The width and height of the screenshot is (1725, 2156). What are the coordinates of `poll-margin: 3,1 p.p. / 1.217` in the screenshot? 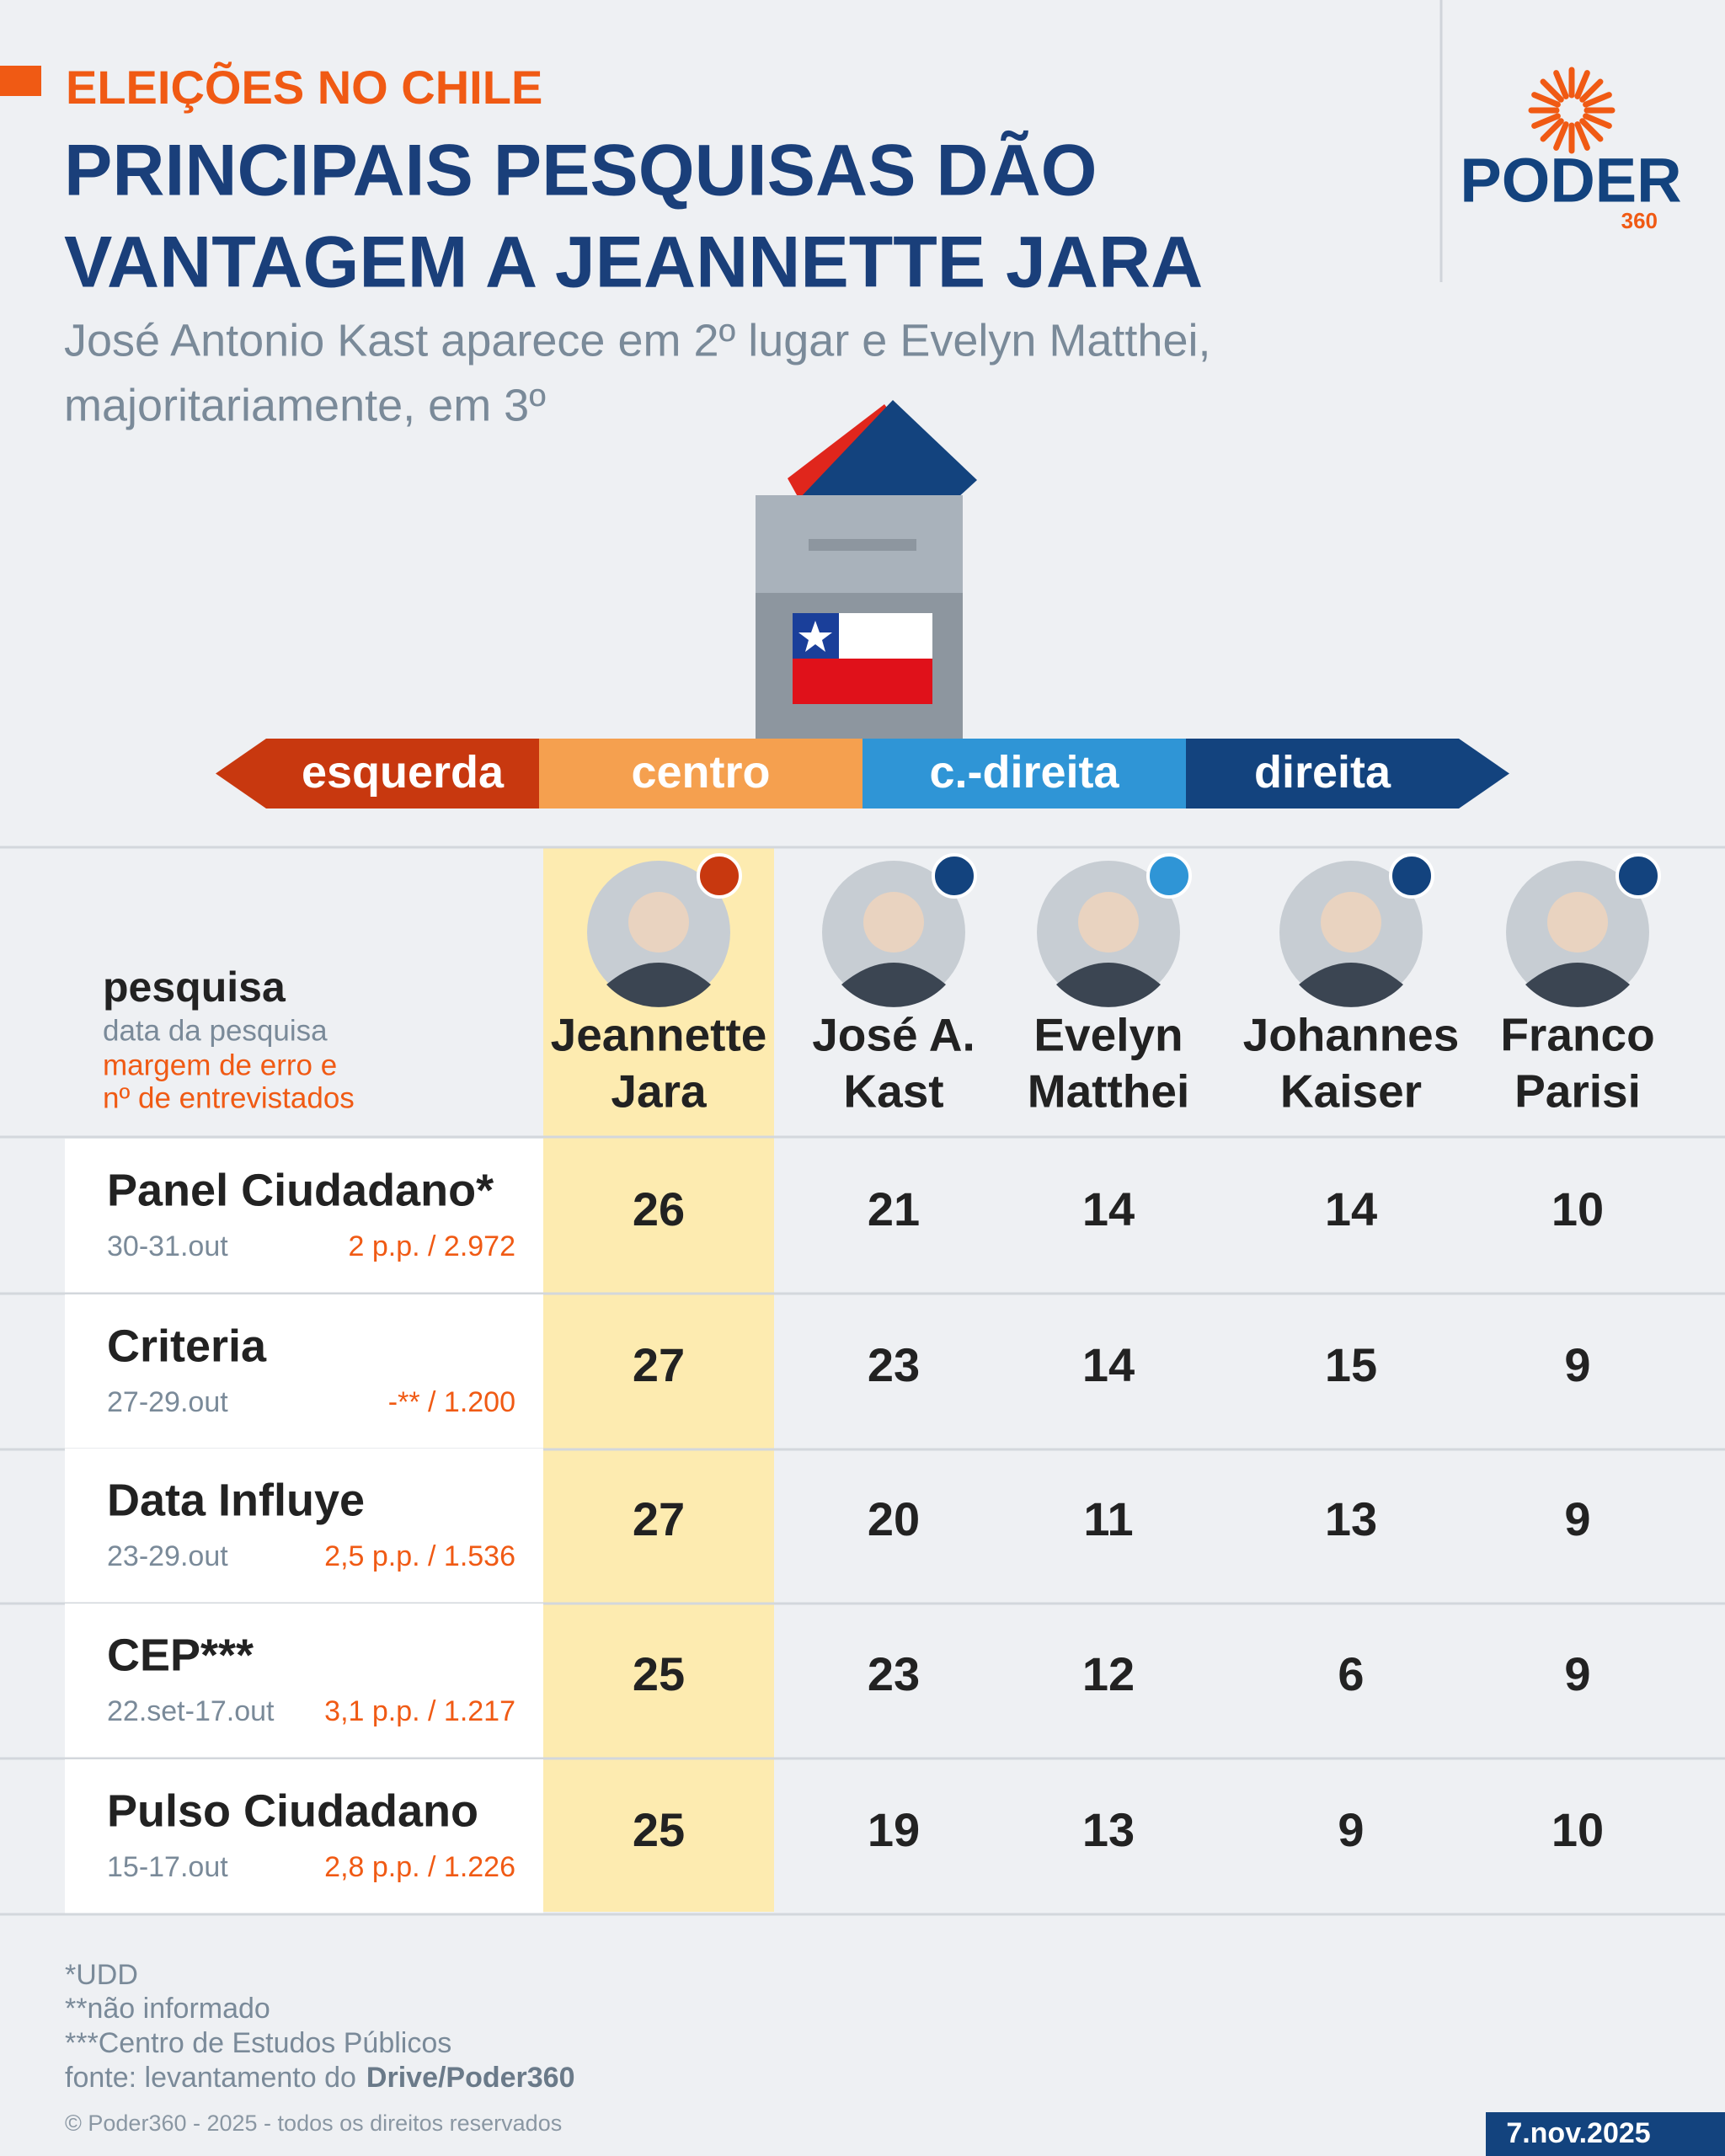 It's located at (419, 1711).